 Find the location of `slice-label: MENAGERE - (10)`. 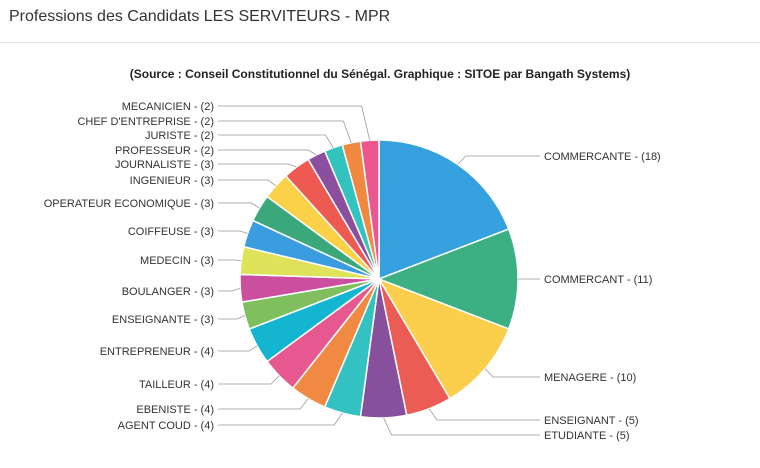

slice-label: MENAGERE - (10) is located at coordinates (590, 378).